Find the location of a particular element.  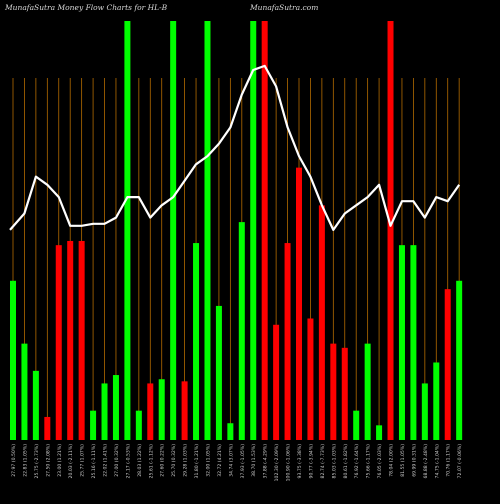

x-tick-label: 27.17 (-0.53%) is located at coordinates (128, 461).